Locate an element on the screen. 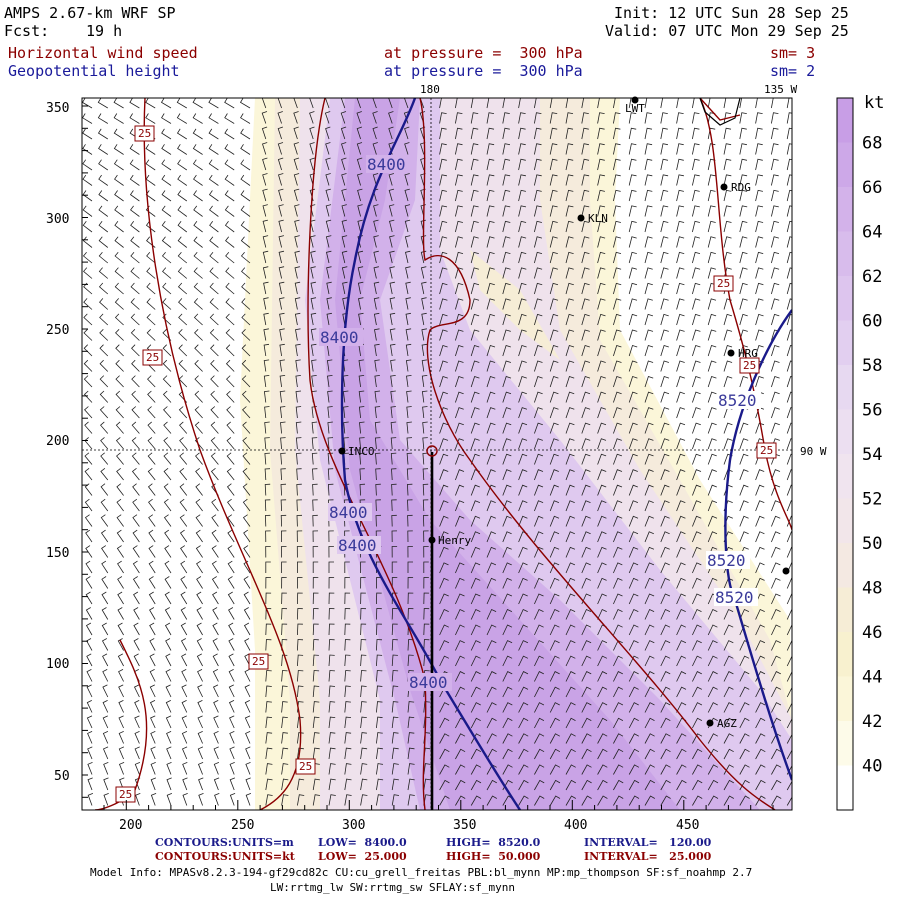 The width and height of the screenshot is (900, 900). height-label: 8400 is located at coordinates (428, 682).